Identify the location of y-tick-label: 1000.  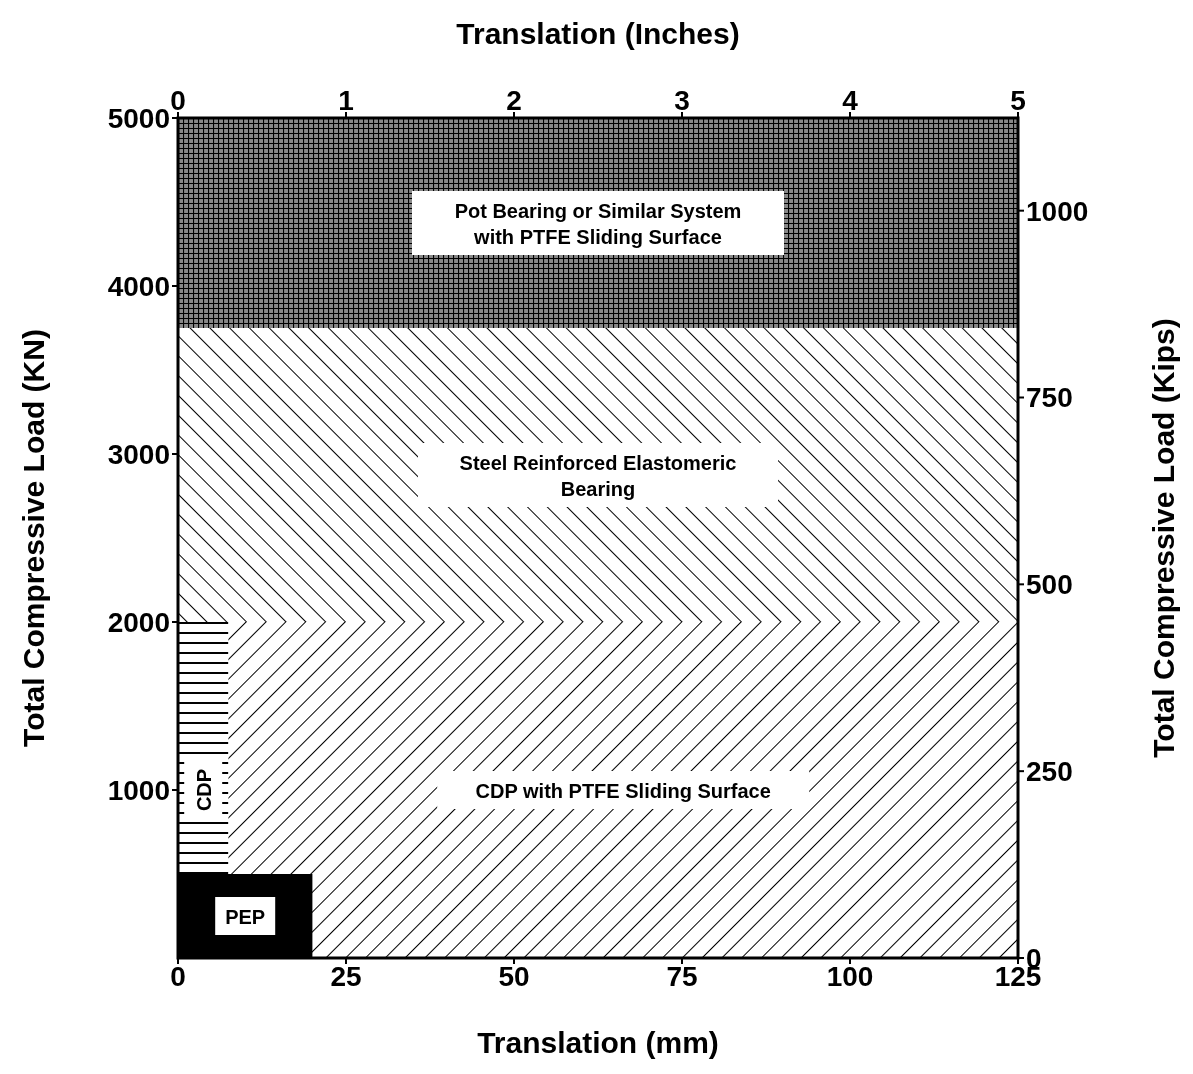
(138, 790).